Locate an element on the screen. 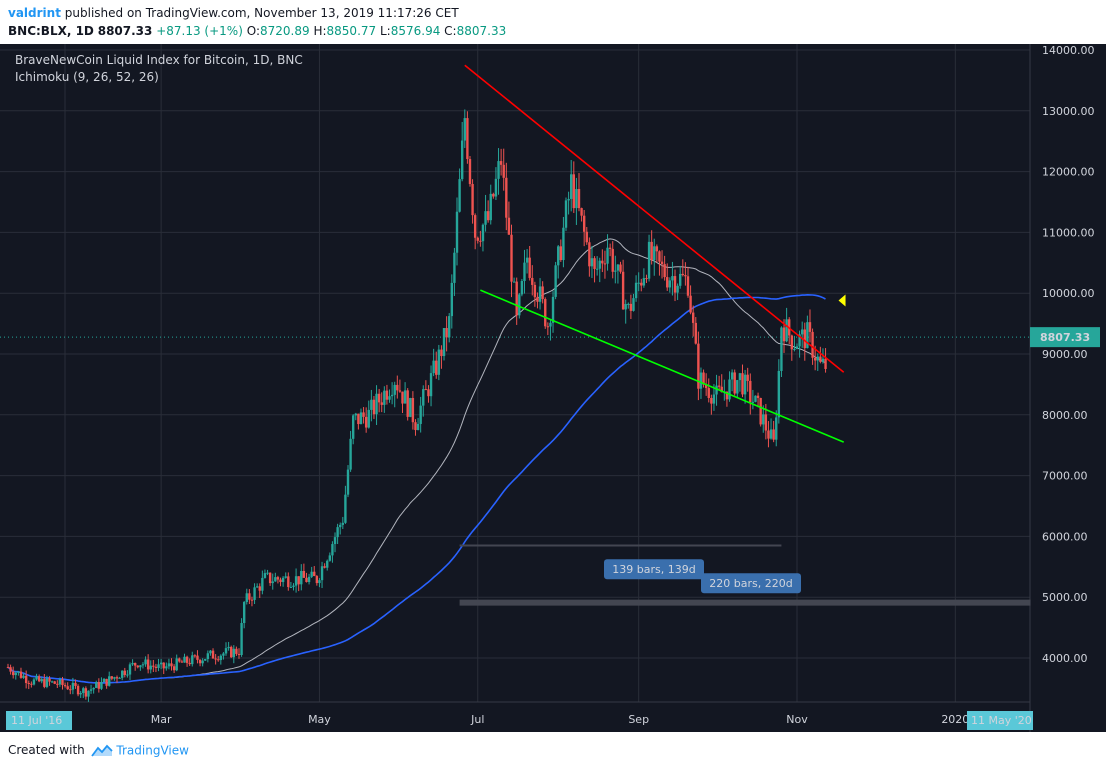  author-link: valdrint is located at coordinates (34, 13).